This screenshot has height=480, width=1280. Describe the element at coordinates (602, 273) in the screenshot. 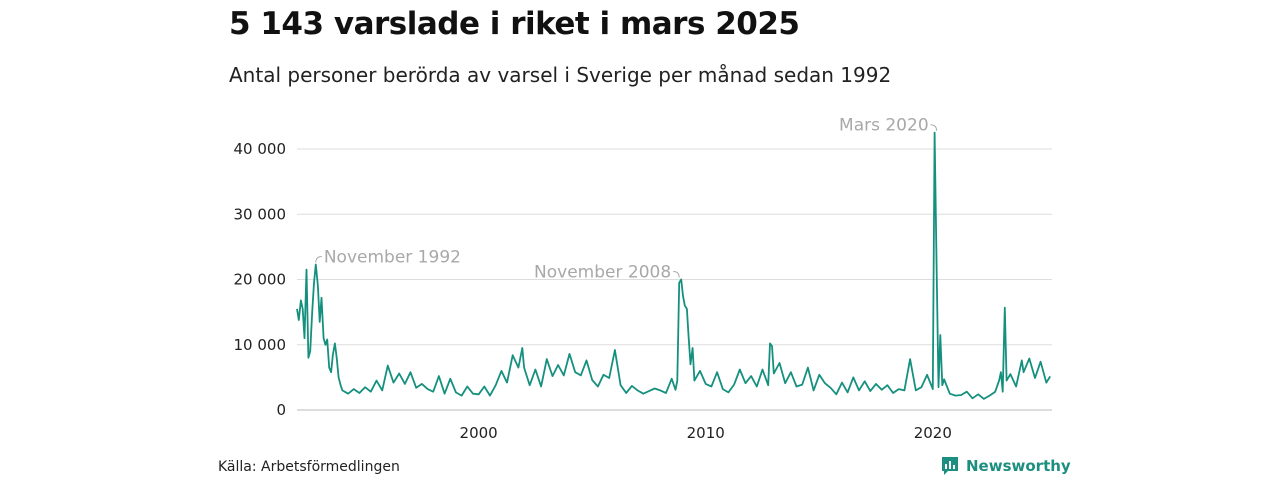

I see `annotation-label-1: November 2008` at that location.